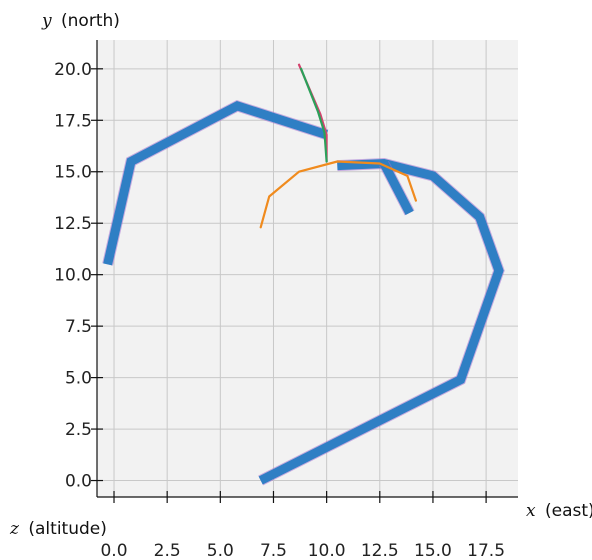  Describe the element at coordinates (220, 550) in the screenshot. I see `x-tick-label: 5.0` at that location.